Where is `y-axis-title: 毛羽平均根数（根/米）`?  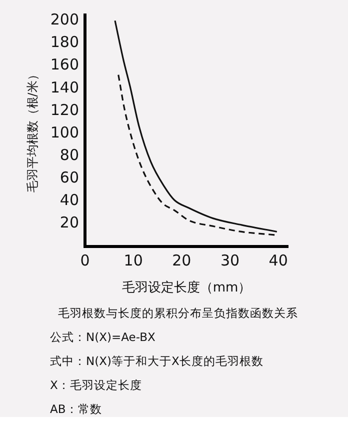 y-axis-title: 毛羽平均根数（根/米） is located at coordinates (32, 130).